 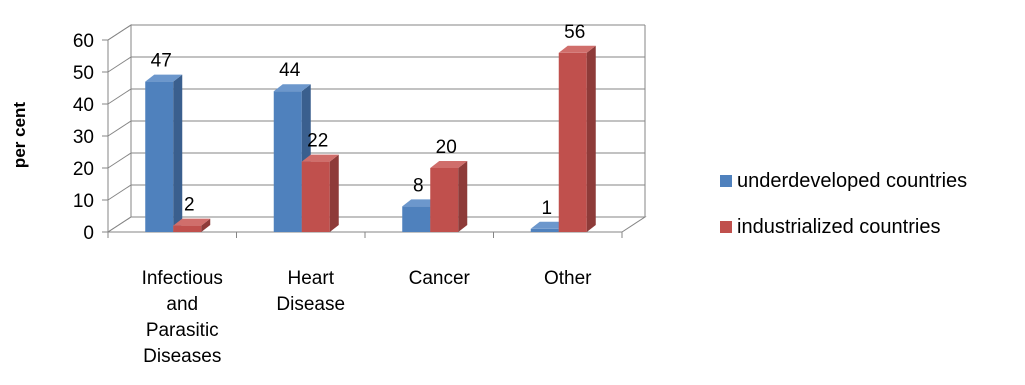 I want to click on data-label: 1, so click(x=546, y=208).